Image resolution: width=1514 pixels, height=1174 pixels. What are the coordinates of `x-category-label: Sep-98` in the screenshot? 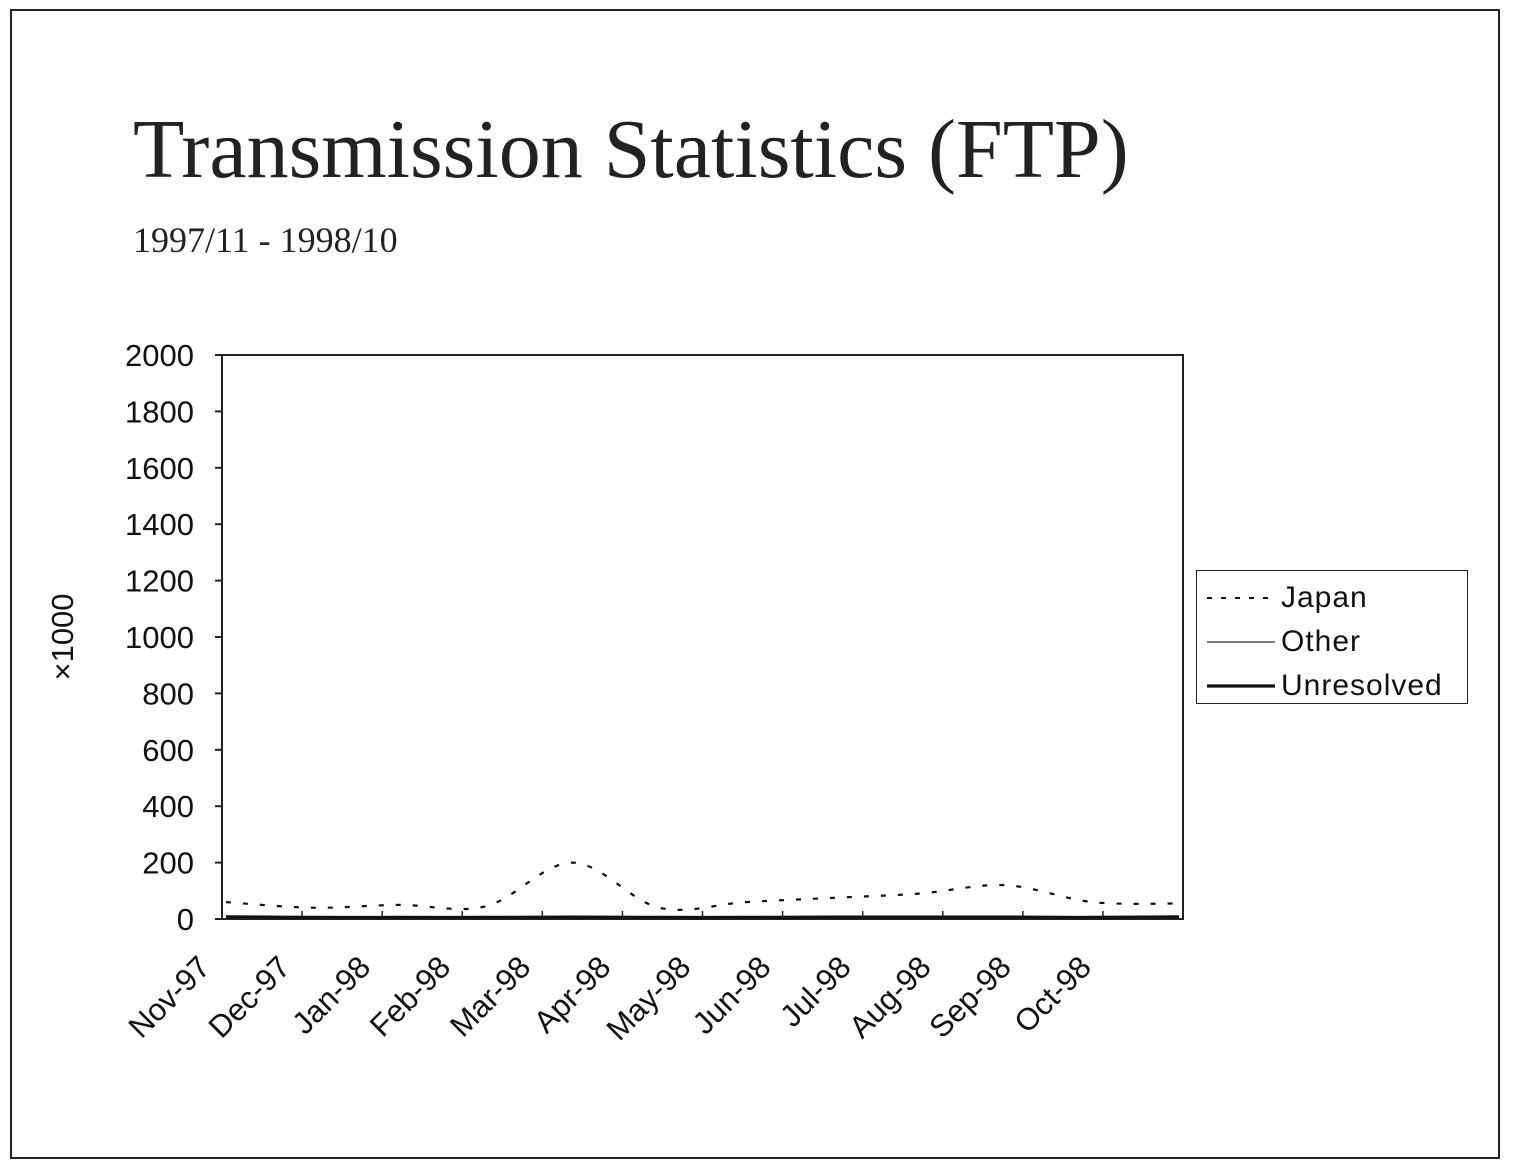 It's located at (969, 996).